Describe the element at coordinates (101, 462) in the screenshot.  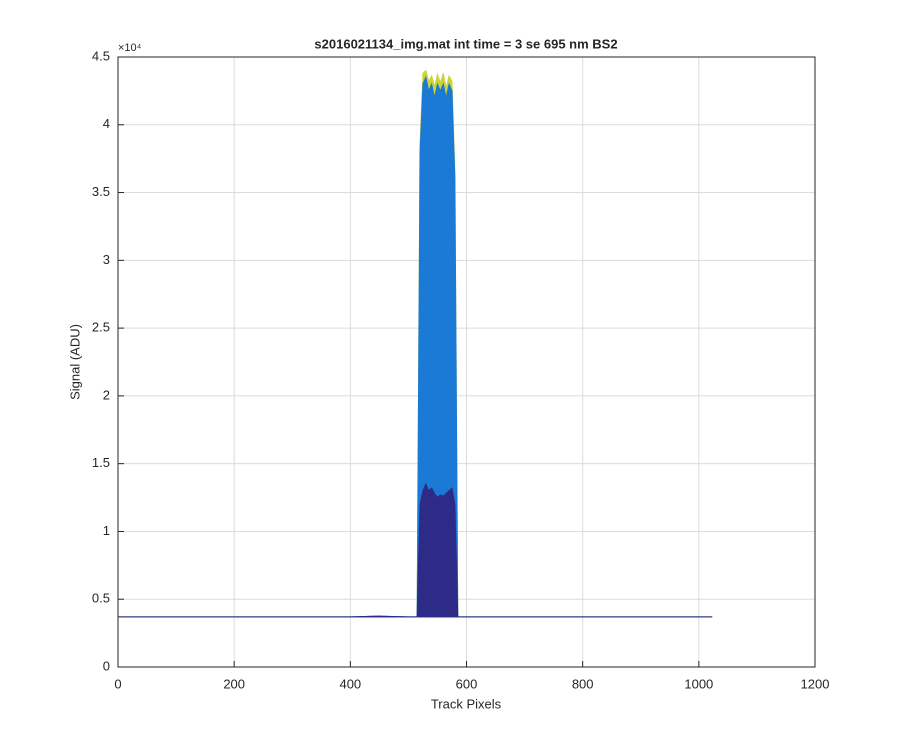
I see `y-tick-label: 1.5` at that location.